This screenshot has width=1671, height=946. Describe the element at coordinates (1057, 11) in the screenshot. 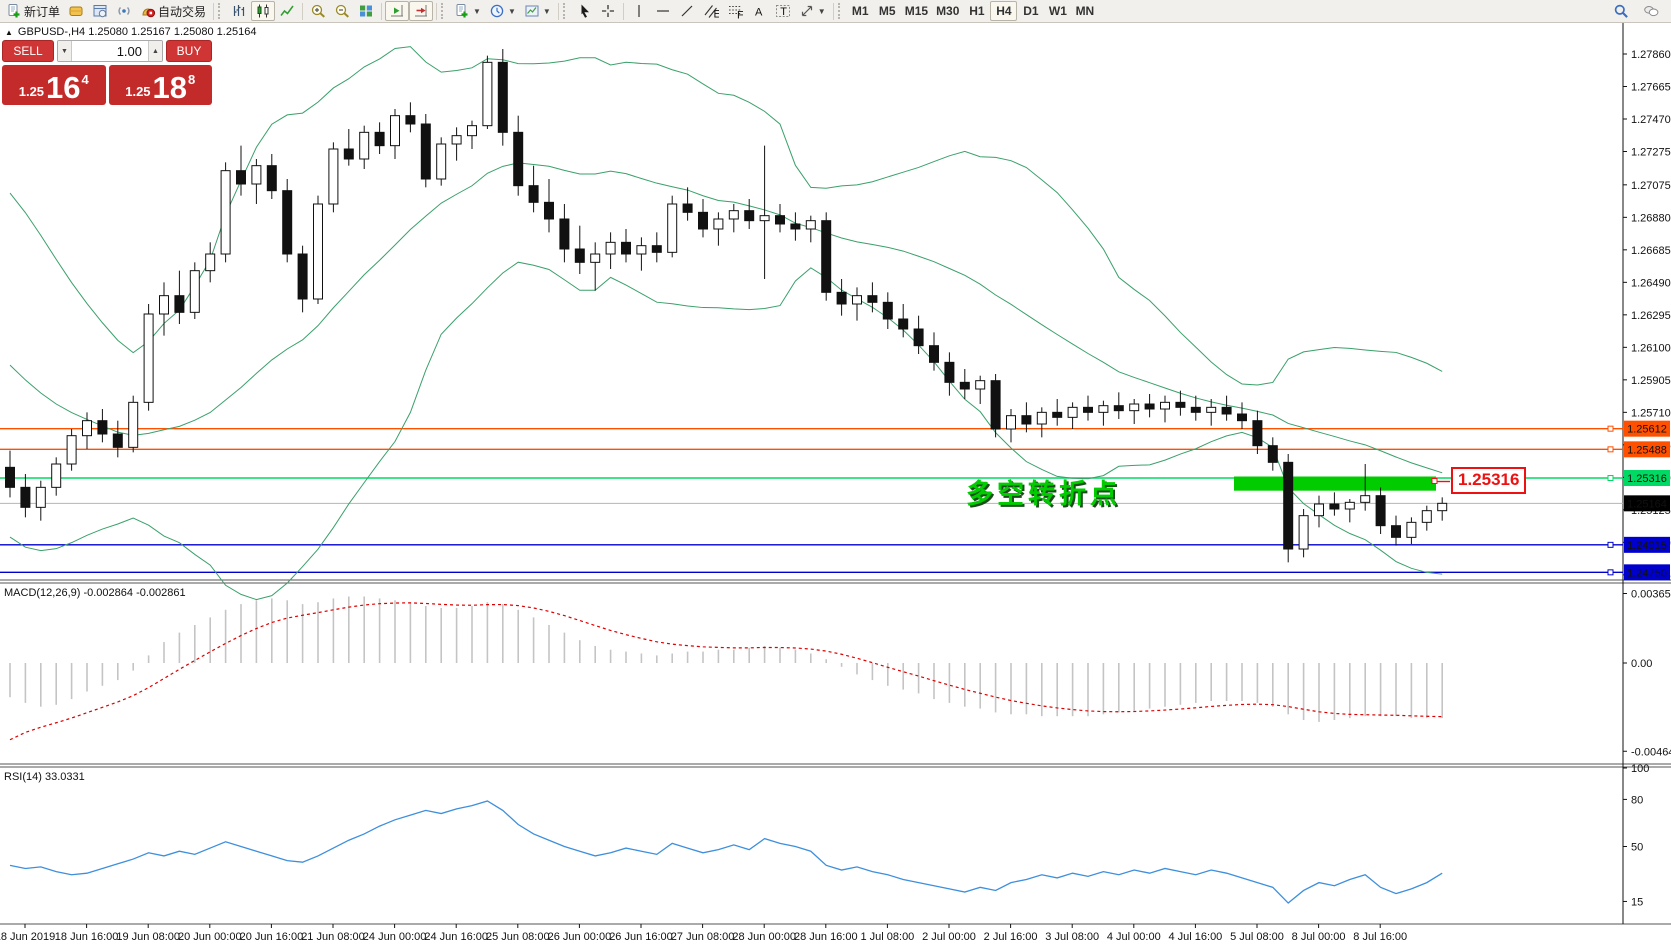

I see `toolbar-button-tf-w1: W1` at that location.